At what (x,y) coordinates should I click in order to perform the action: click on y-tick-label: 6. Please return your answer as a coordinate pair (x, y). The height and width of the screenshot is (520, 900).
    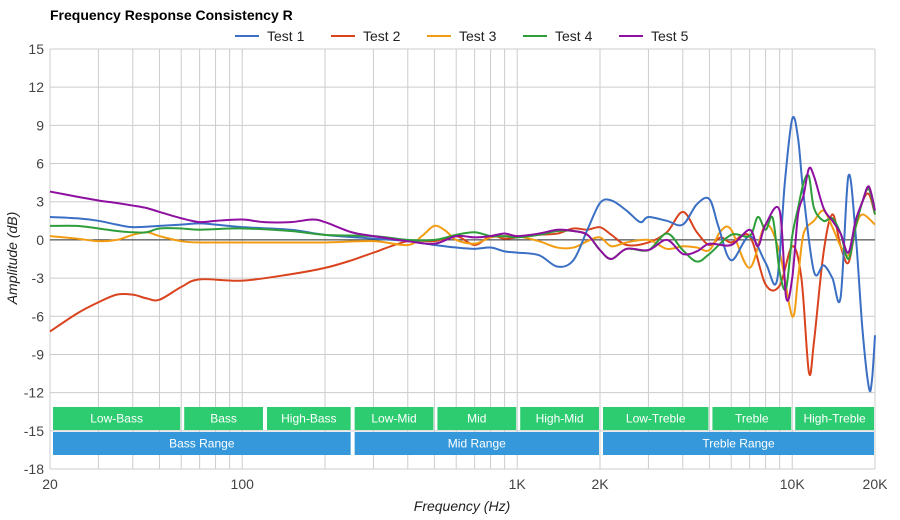
    Looking at the image, I should click on (40, 164).